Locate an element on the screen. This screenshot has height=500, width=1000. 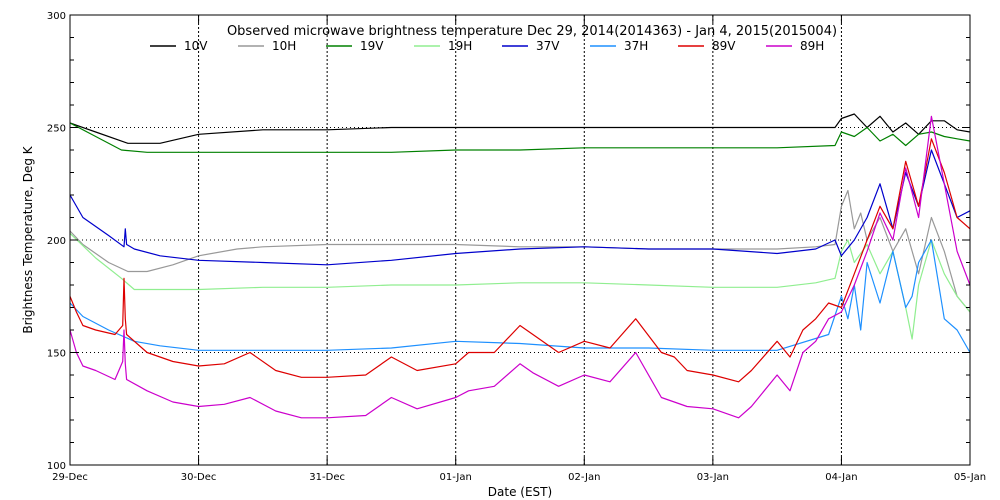
x-tick-label-2: 31-Dec is located at coordinates (327, 477).